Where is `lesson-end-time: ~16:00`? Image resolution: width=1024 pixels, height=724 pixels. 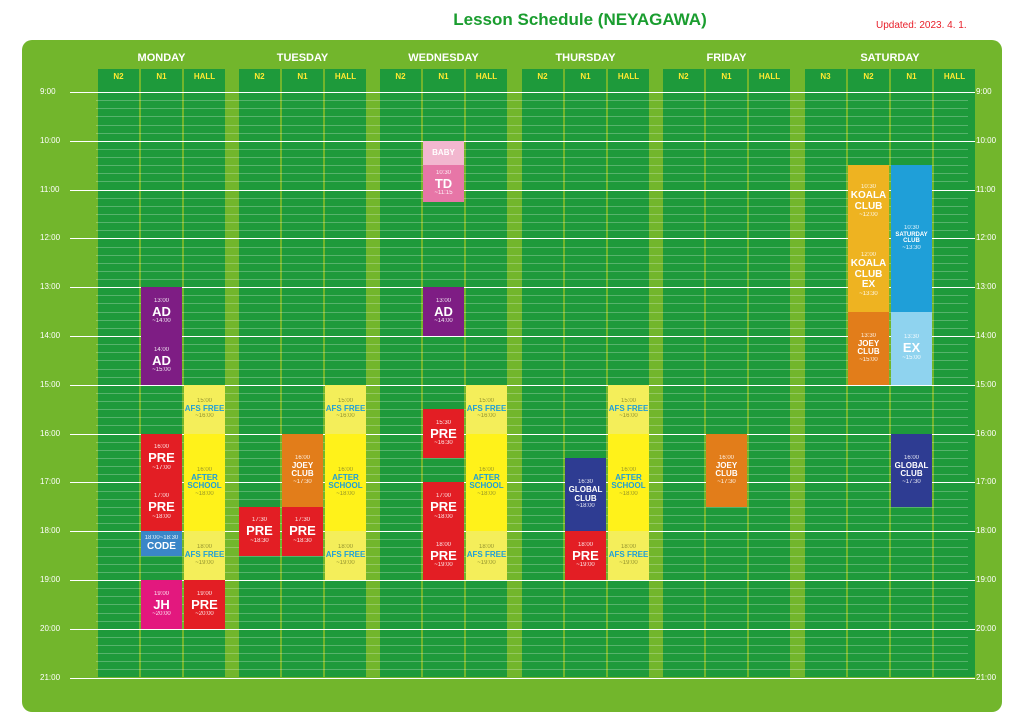 lesson-end-time: ~16:00 is located at coordinates (628, 416).